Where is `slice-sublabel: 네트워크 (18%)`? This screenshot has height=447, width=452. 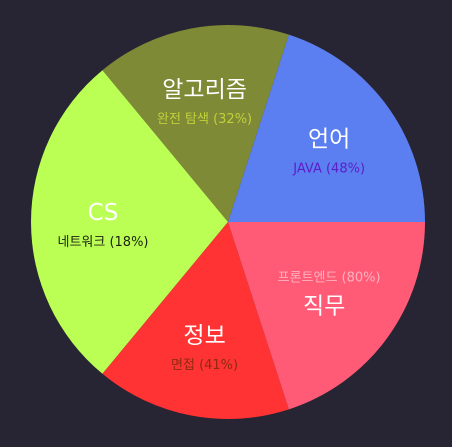
slice-sublabel: 네트워크 (18%) is located at coordinates (102, 242).